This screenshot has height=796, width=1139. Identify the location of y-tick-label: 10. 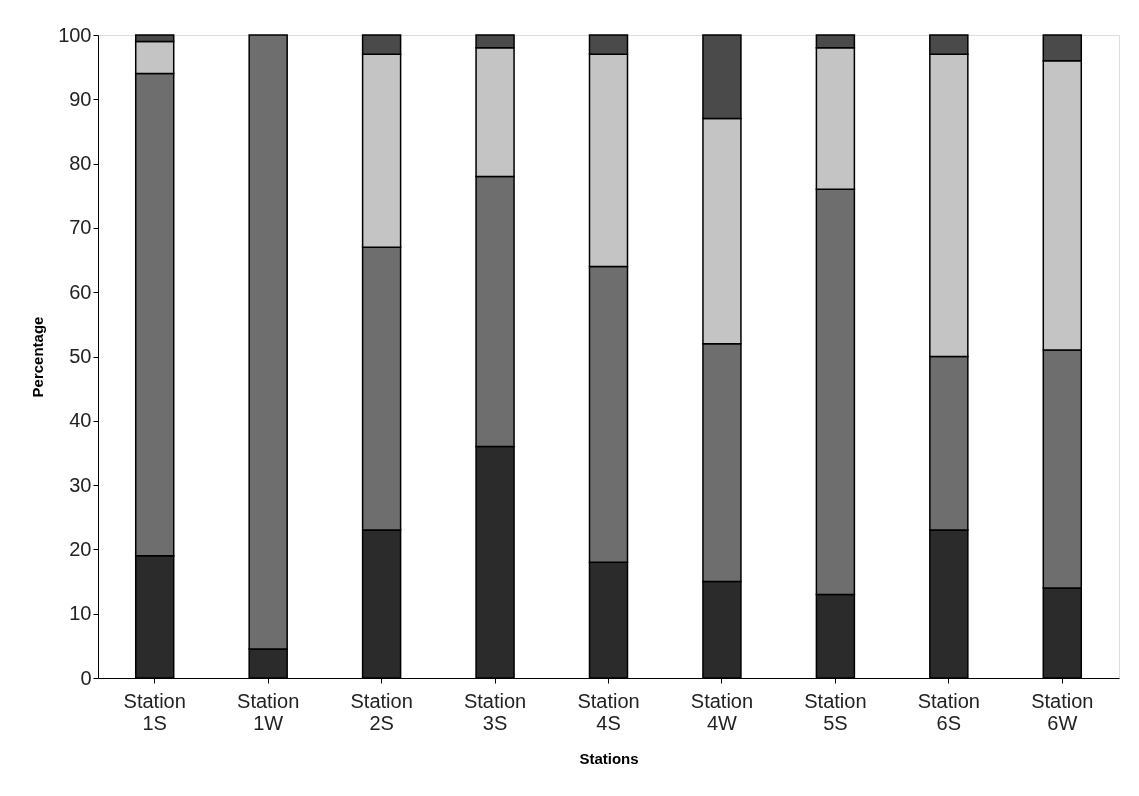
(80, 613).